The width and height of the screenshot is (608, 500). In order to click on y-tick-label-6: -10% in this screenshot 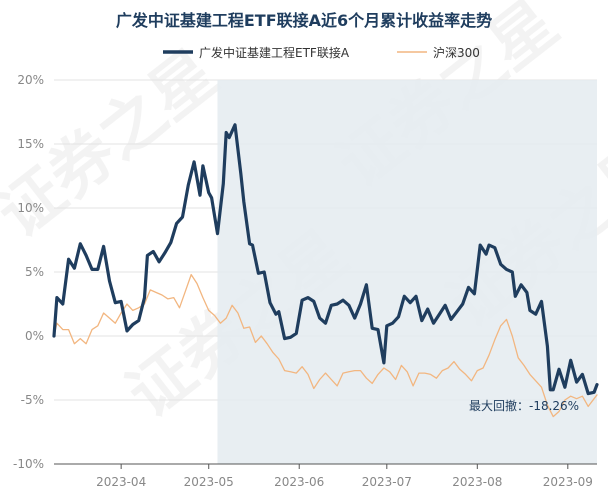, I will do `click(28, 464)`.